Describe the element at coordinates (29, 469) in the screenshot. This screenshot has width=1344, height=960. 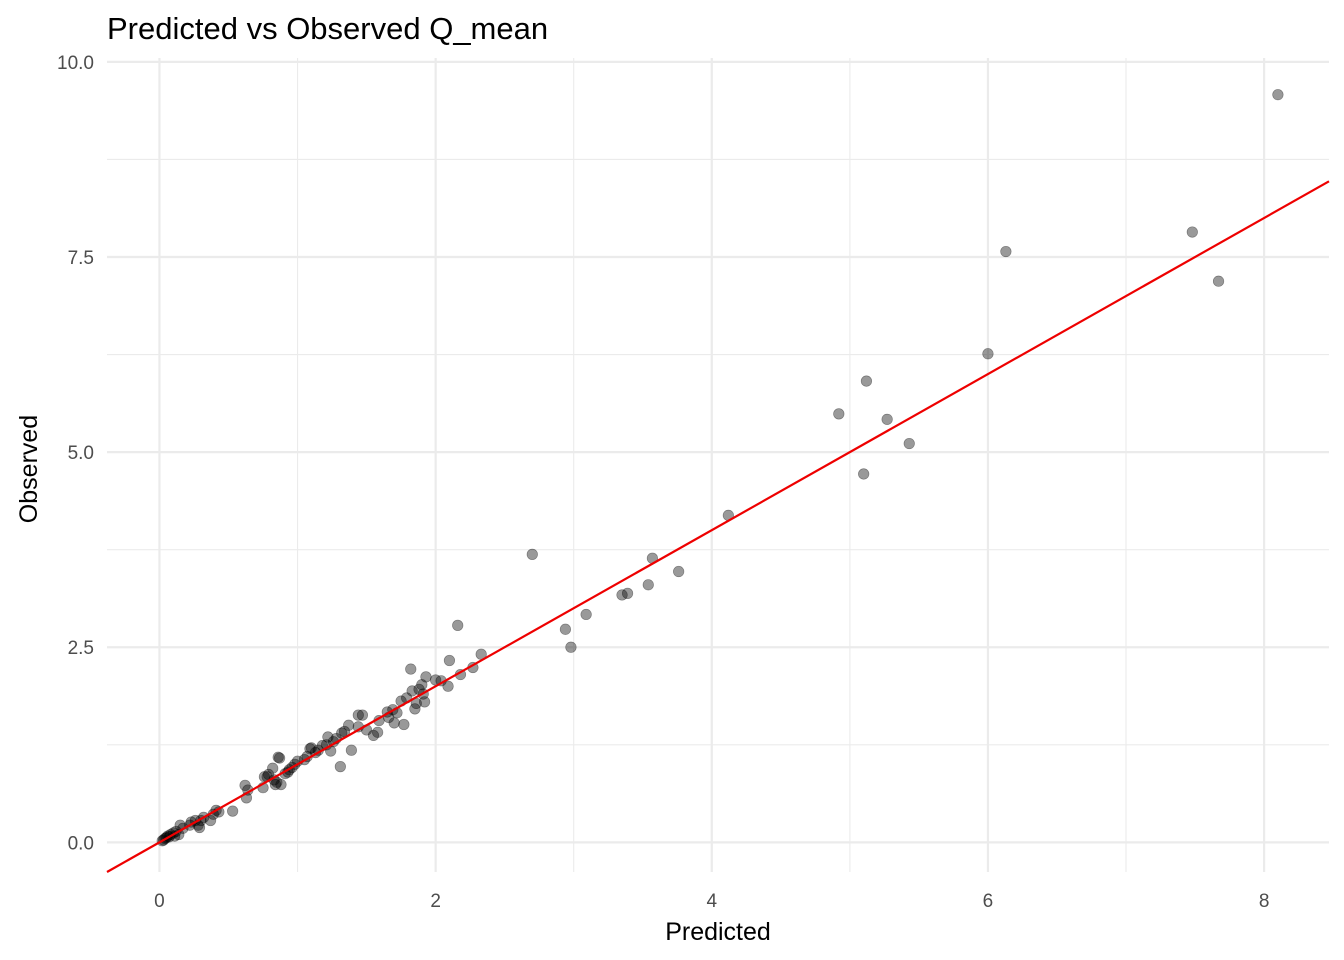
I see `y-axis-title: Observed` at that location.